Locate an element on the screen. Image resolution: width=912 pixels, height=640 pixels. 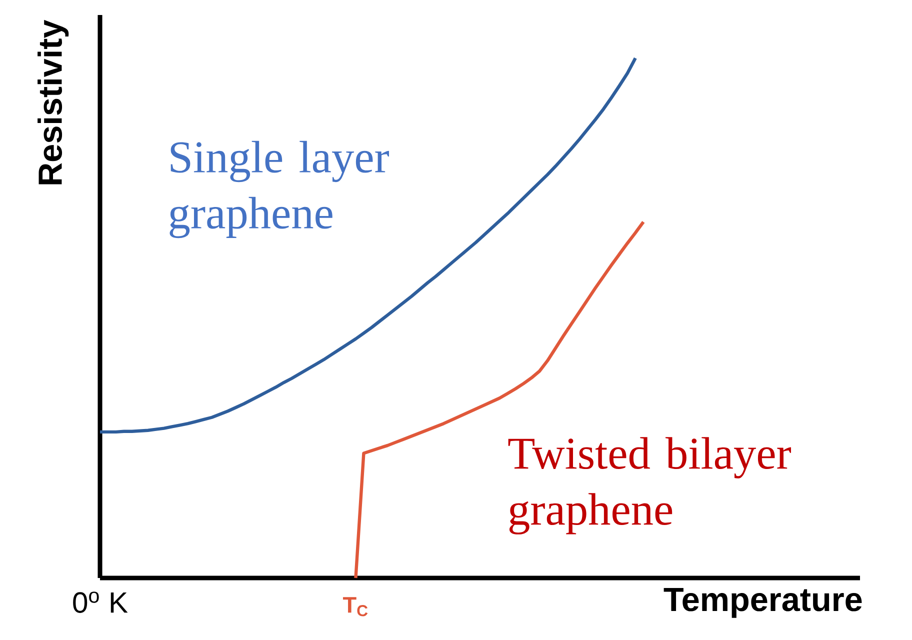
y-axis-title: Resistivity is located at coordinates (53, 102).